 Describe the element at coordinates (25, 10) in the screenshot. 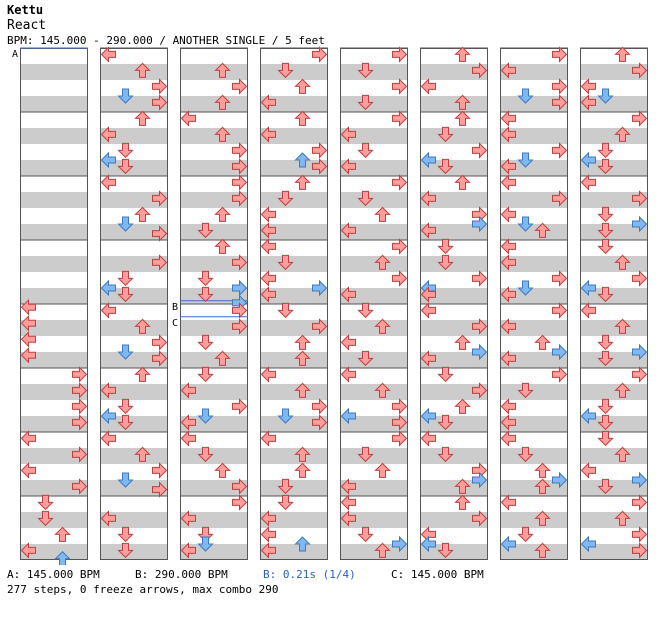

I see `artist-name: Kettu` at that location.